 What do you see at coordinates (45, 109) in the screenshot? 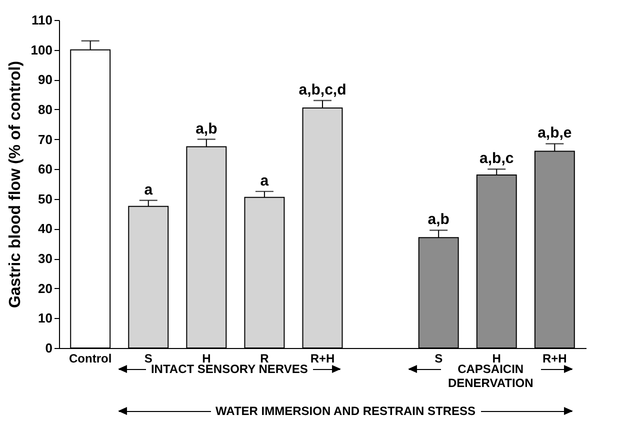
I see `y-tick-label: 80` at bounding box center [45, 109].